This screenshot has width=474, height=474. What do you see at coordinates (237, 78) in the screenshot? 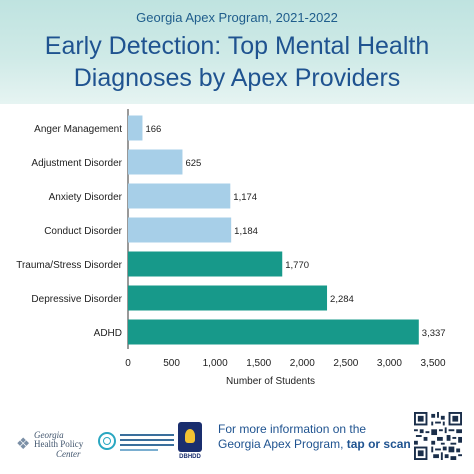
I see `chart-title-line-2: Diagnoses by Apex Providers` at bounding box center [237, 78].